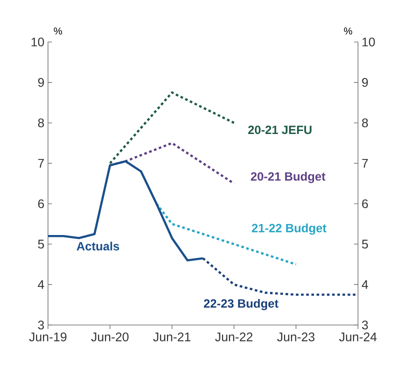  Describe the element at coordinates (41, 284) in the screenshot. I see `y-tick-label: 4` at that location.